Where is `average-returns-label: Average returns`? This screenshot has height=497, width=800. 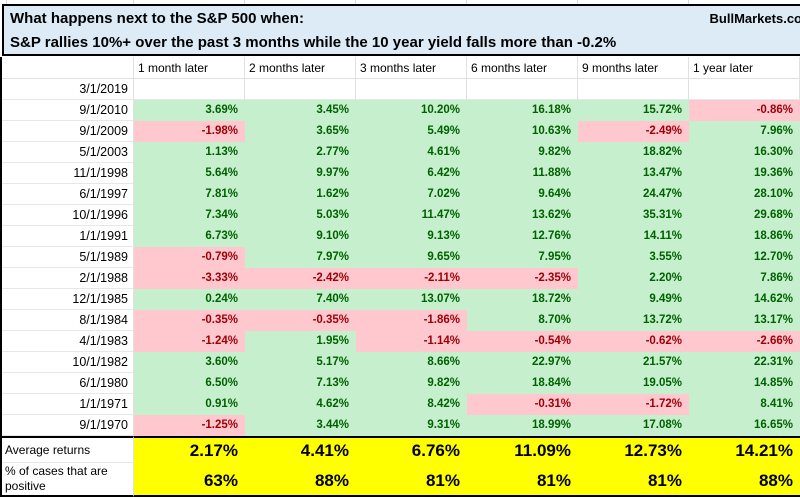 average-returns-label: Average returns is located at coordinates (68, 449).